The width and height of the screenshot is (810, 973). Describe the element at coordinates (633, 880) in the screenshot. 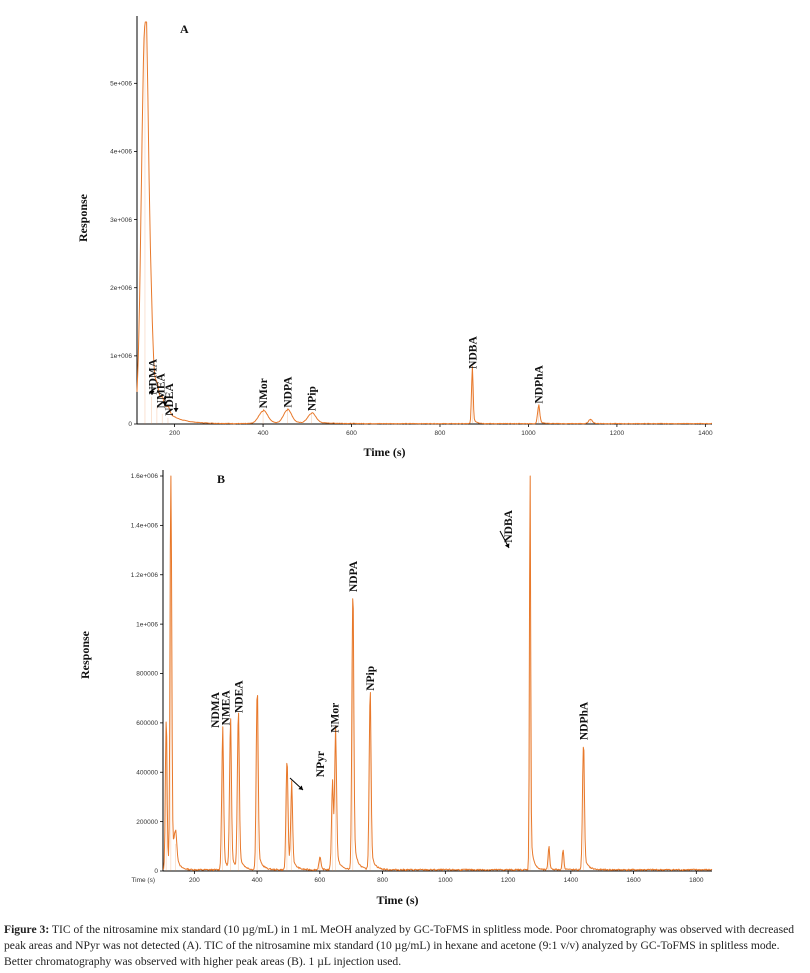

I see `x-tick-label: 1600` at that location.